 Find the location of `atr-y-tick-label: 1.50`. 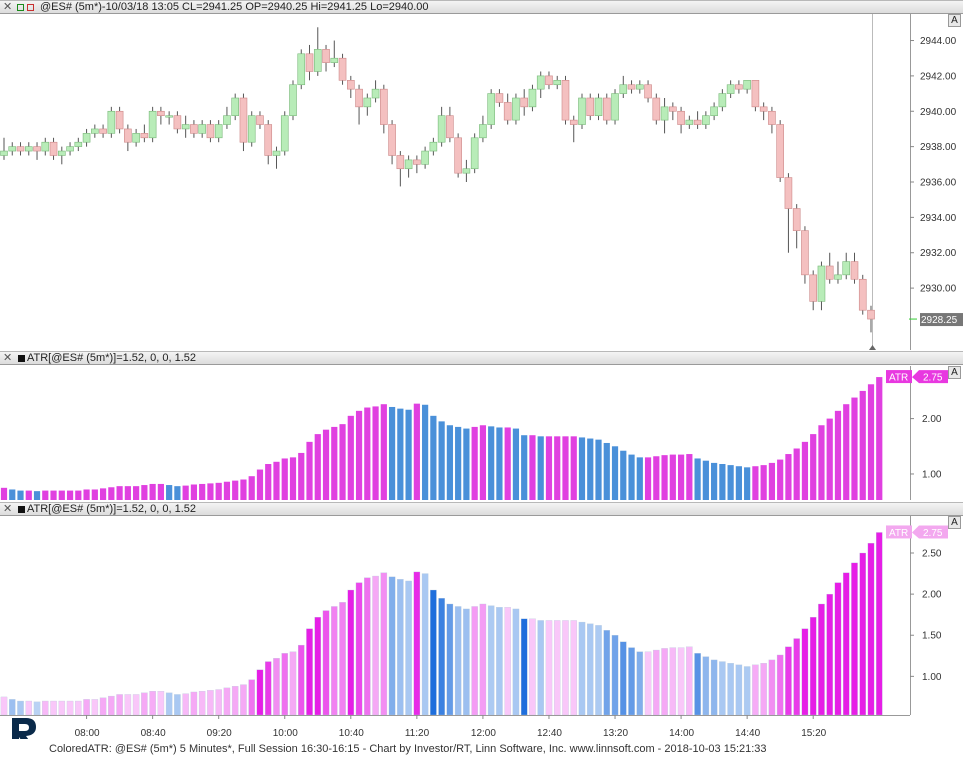

atr-y-tick-label: 1.50 is located at coordinates (932, 636).